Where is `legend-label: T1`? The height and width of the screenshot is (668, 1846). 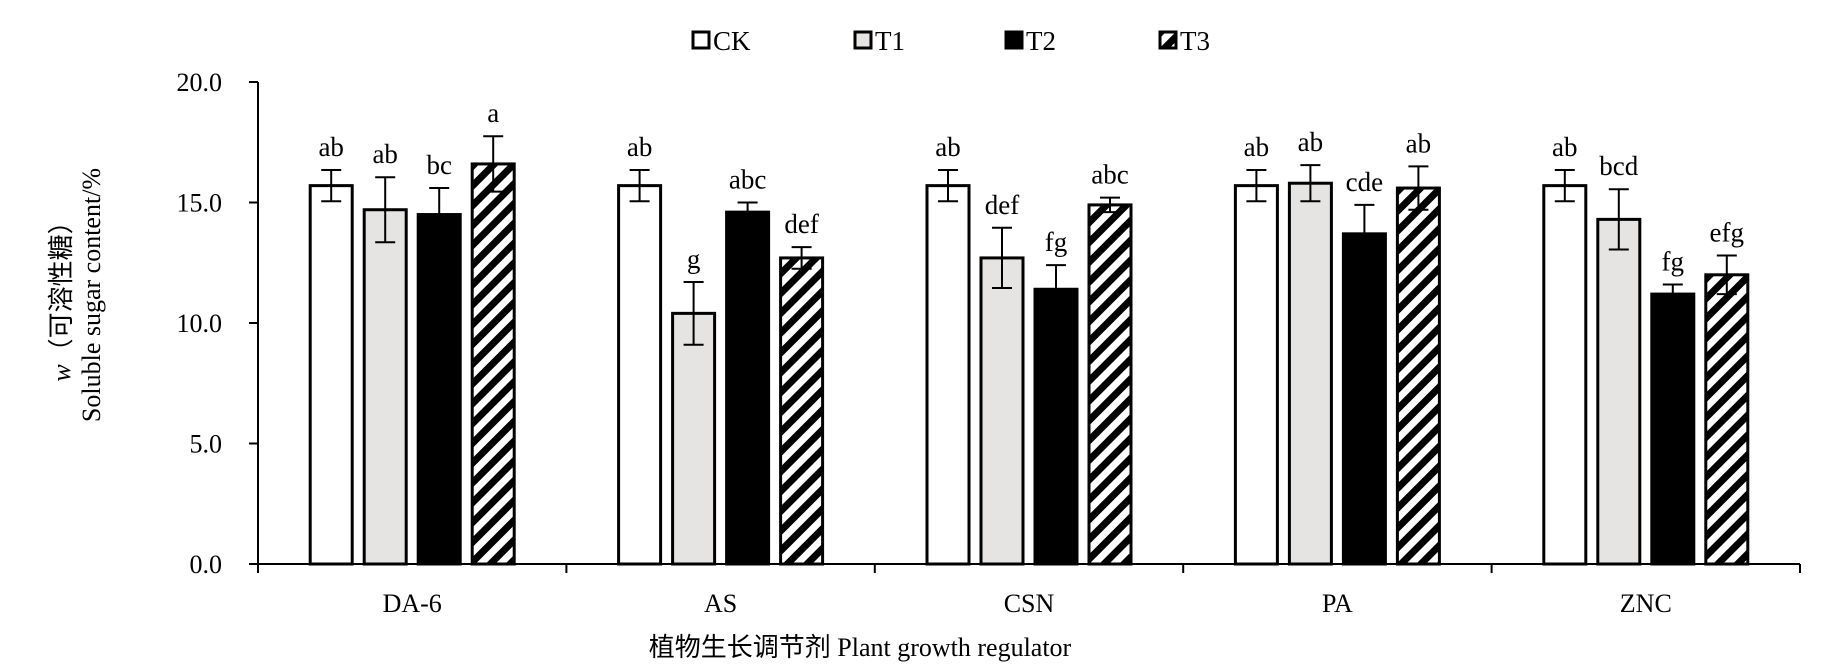
legend-label: T1 is located at coordinates (890, 41).